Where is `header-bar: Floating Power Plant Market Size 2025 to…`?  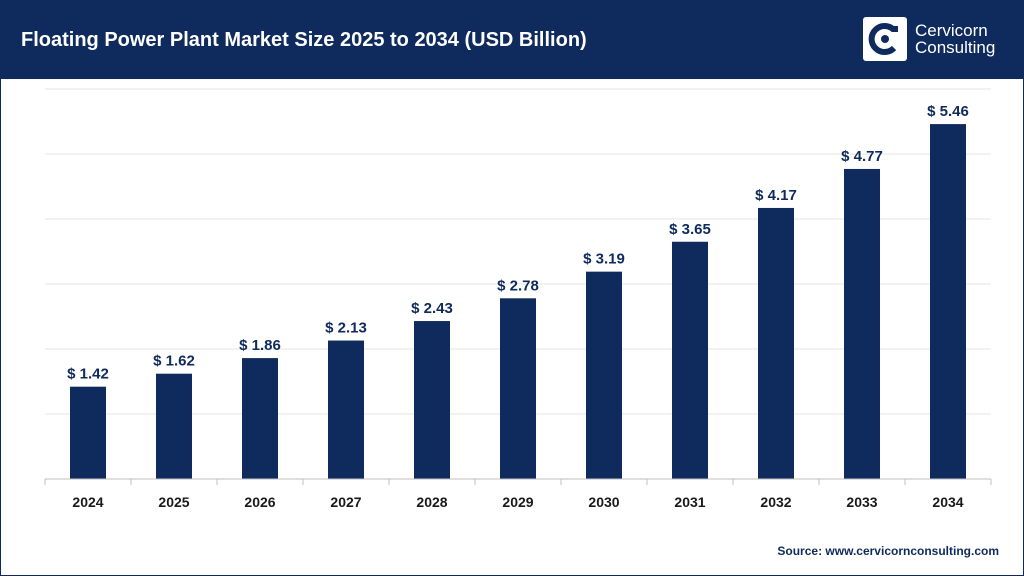 header-bar: Floating Power Plant Market Size 2025 to… is located at coordinates (512, 40).